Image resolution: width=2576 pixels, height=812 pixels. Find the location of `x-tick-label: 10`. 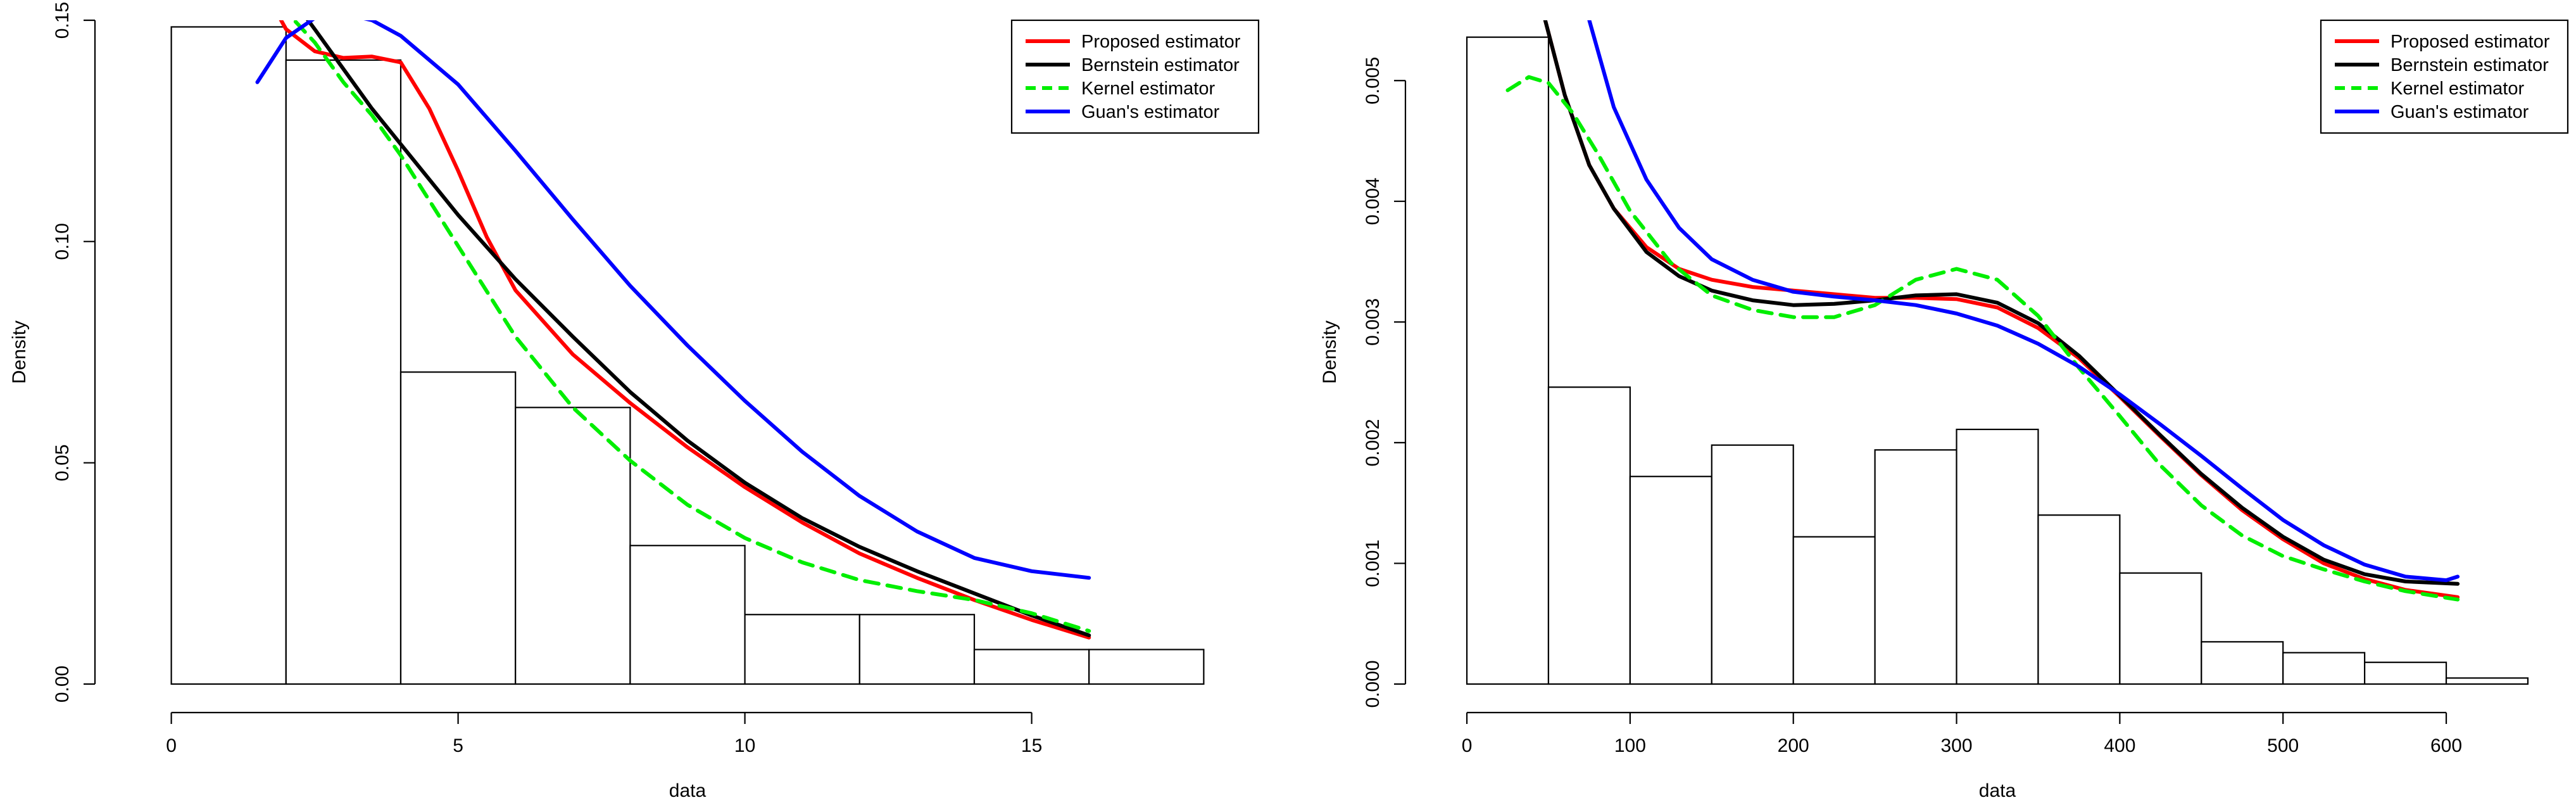

x-tick-label: 10 is located at coordinates (744, 745).